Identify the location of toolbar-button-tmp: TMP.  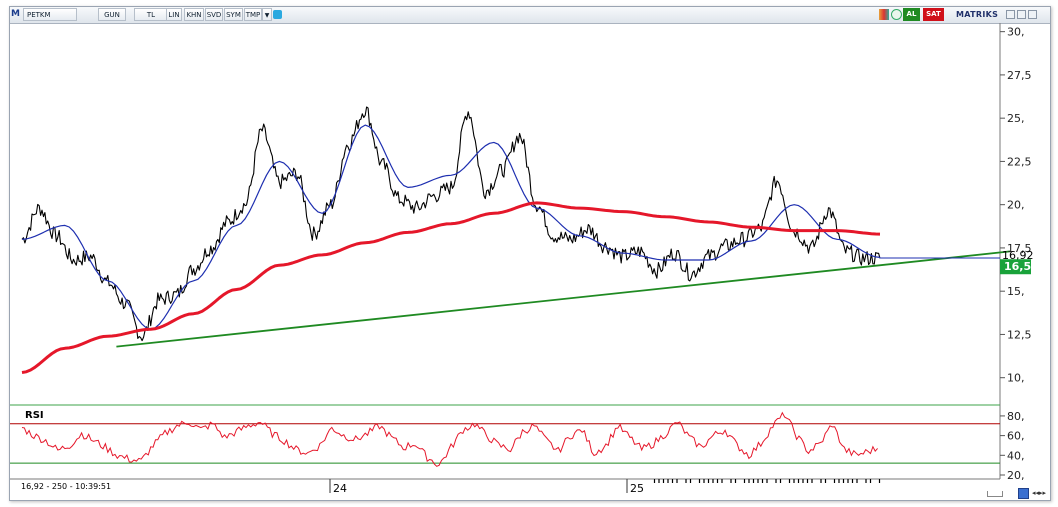
(253, 14).